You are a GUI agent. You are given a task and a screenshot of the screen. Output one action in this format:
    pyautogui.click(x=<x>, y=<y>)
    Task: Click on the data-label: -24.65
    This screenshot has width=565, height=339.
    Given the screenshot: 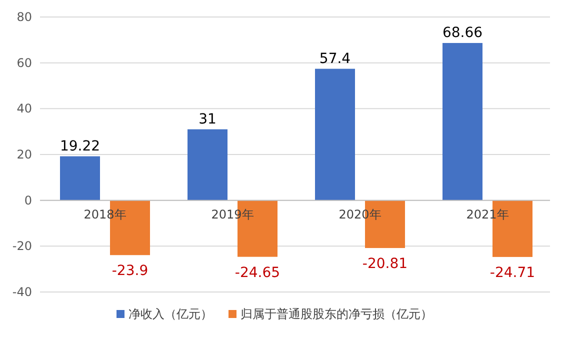 What is the action you would take?
    pyautogui.click(x=257, y=272)
    